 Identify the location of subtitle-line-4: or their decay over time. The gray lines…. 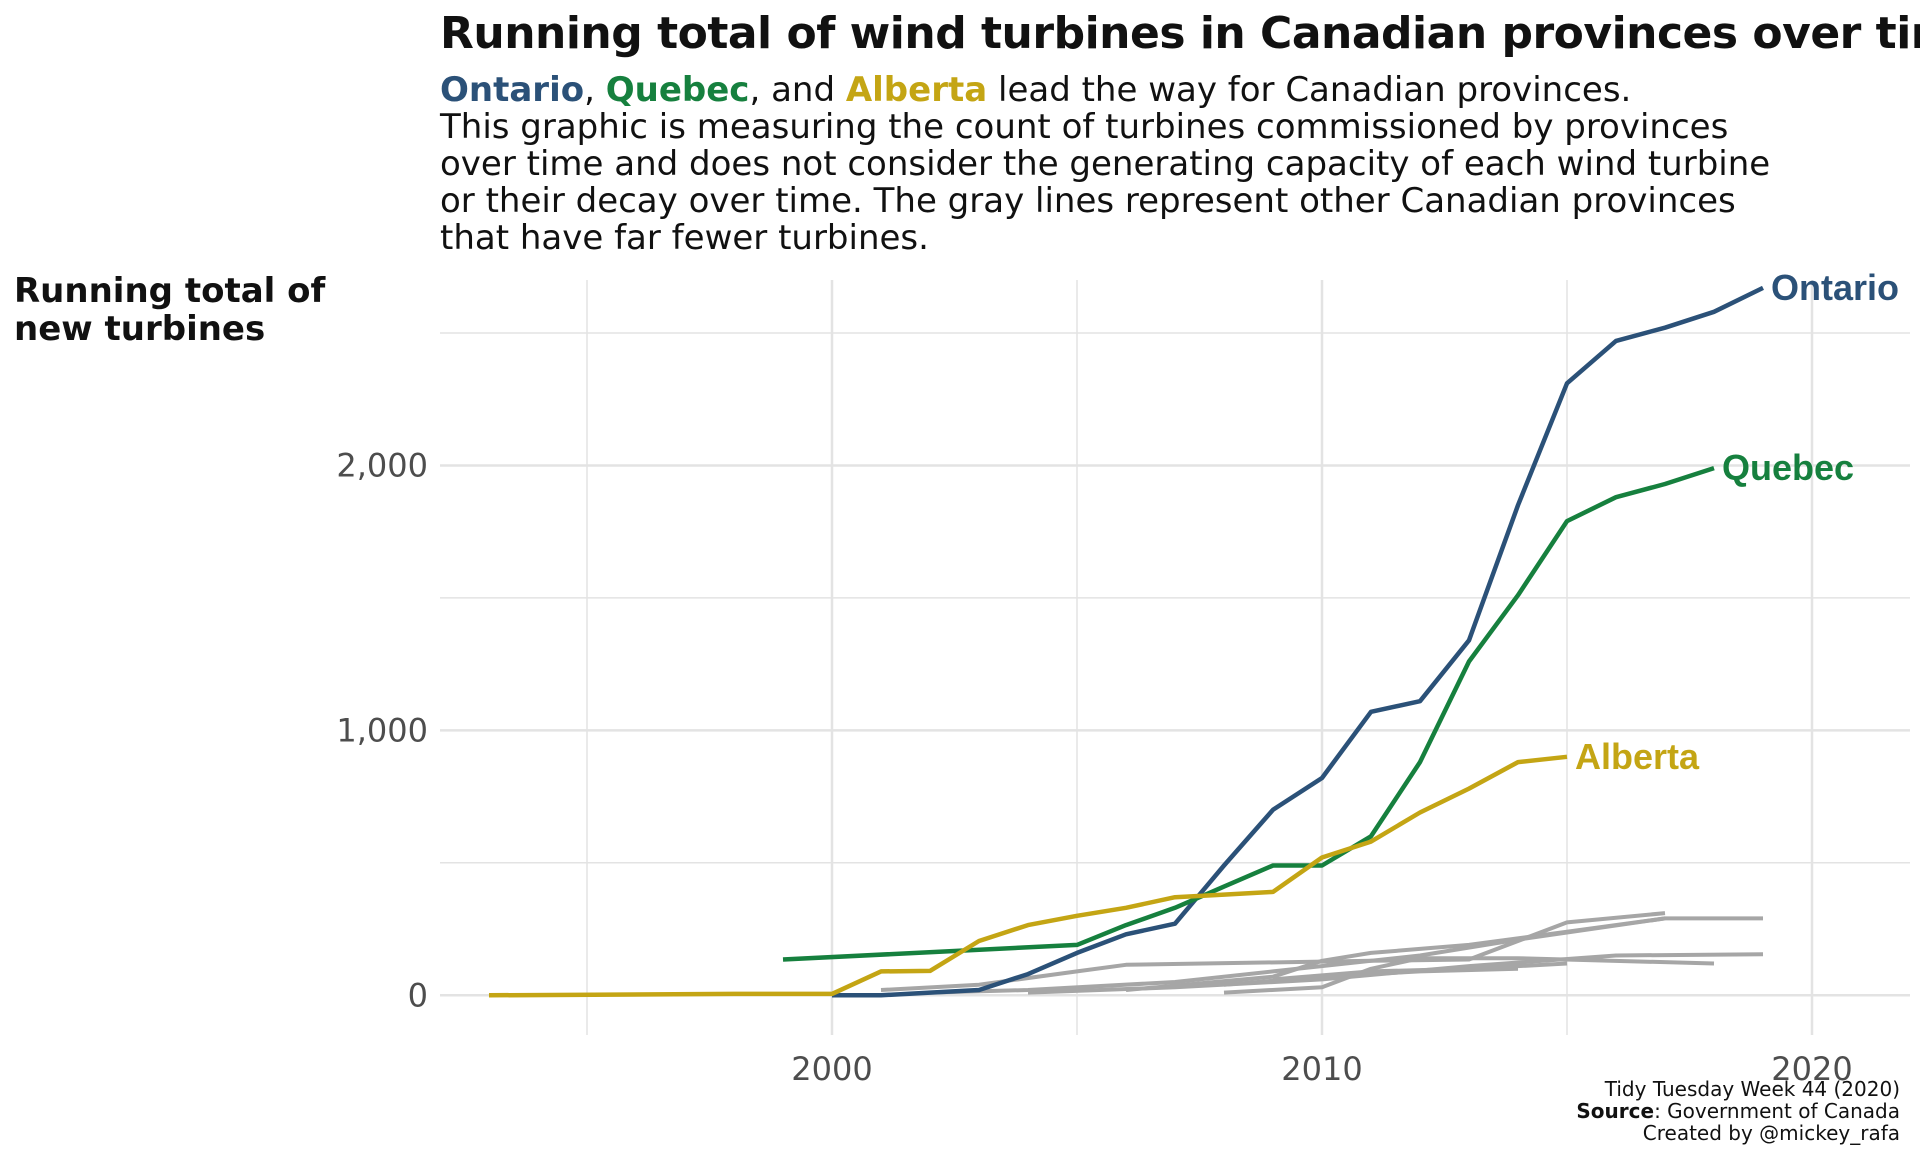
(1088, 201).